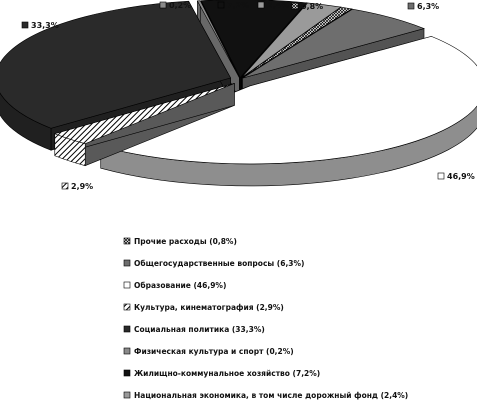  I want to click on legend-item-4: Культура, кинематография (2,9%), so click(204, 307).